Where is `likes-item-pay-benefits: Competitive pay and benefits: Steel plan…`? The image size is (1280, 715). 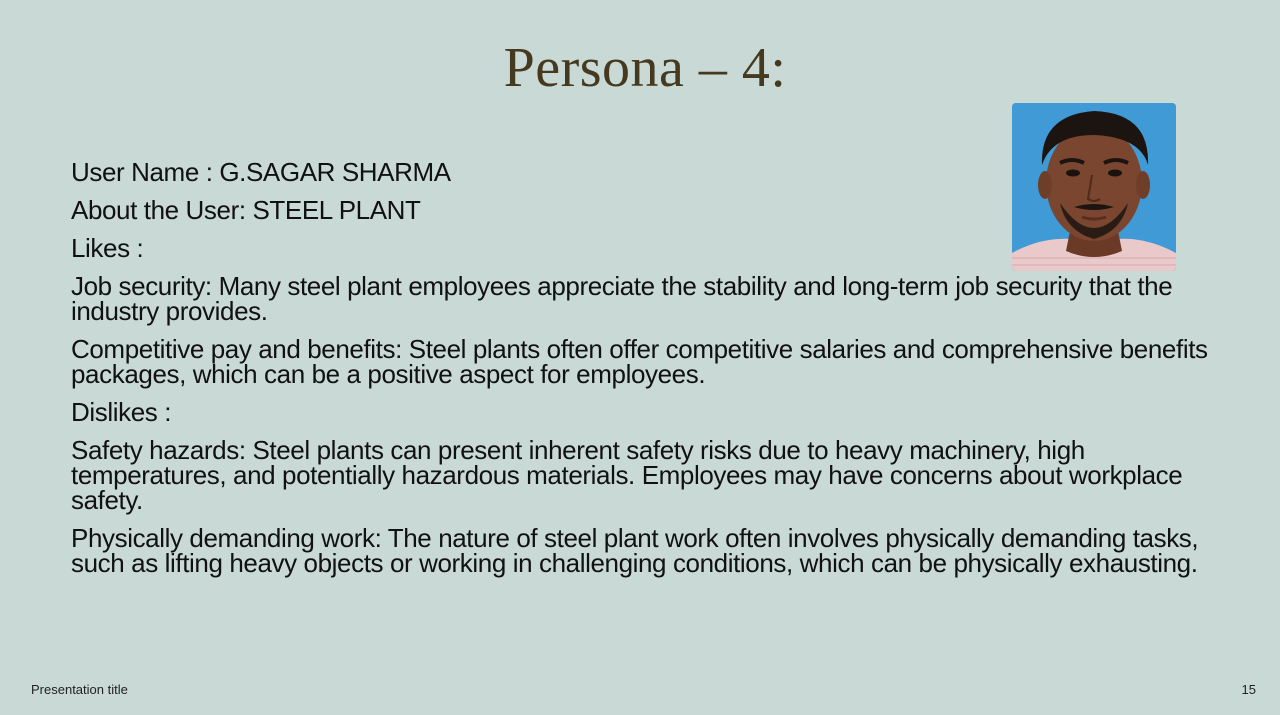 likes-item-pay-benefits: Competitive pay and benefits: Steel plan… is located at coordinates (639, 361).